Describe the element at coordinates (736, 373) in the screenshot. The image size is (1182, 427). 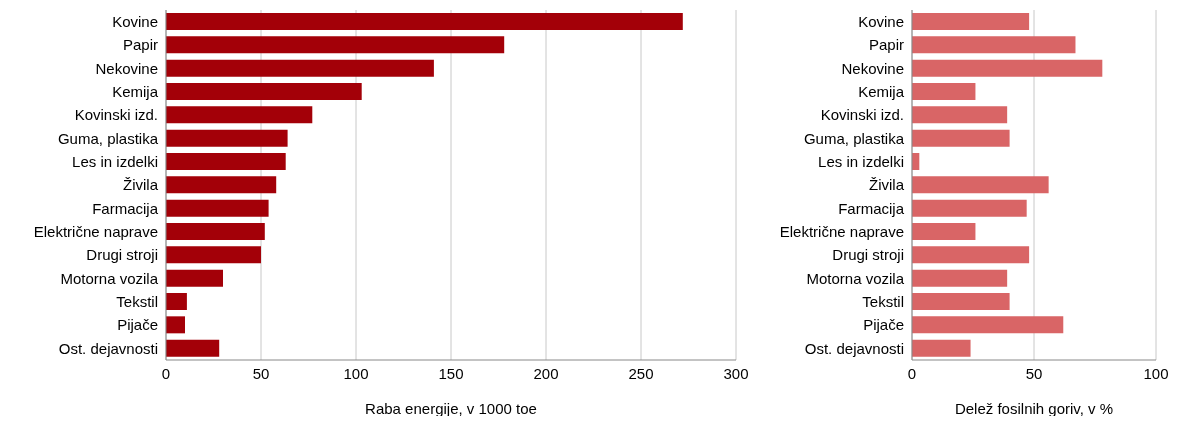
I see `x-tick-label: 300` at that location.